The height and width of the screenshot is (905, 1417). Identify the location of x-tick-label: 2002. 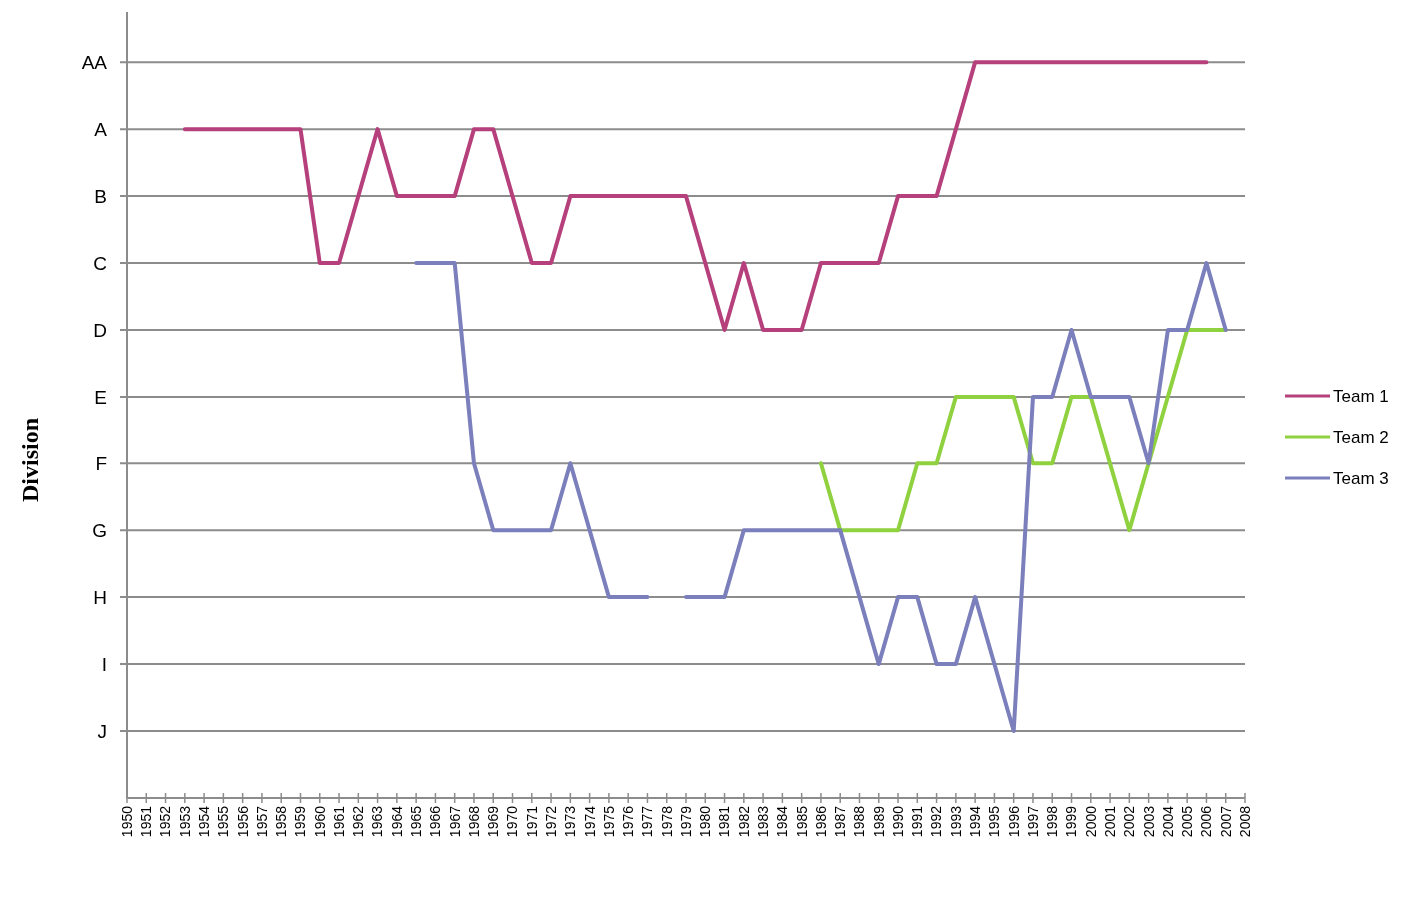
(1129, 821).